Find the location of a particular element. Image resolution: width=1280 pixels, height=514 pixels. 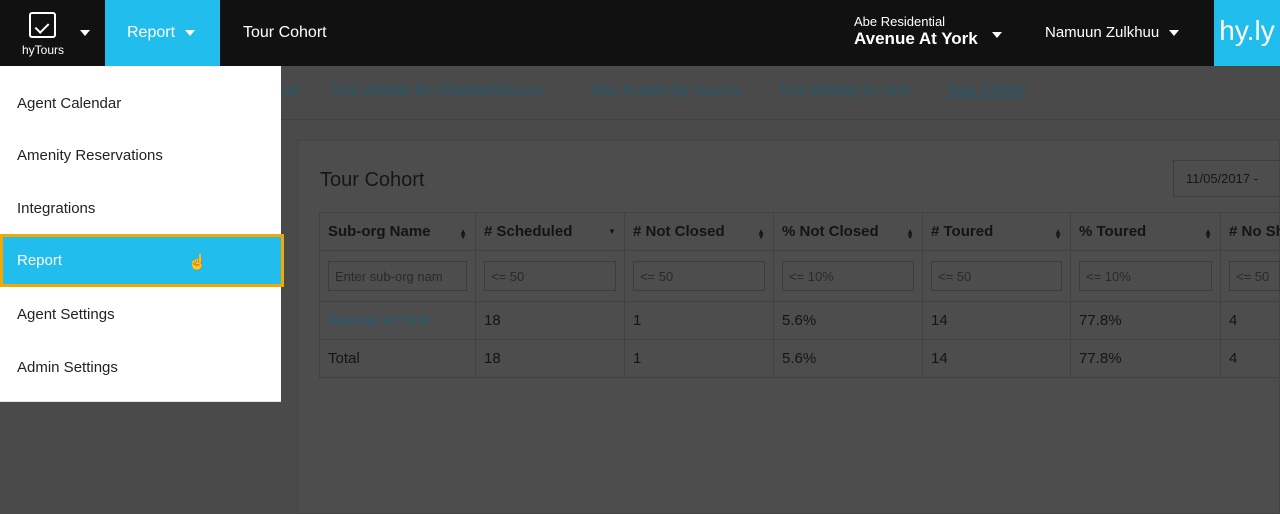

app-switcher: hyTours is located at coordinates (52, 33).